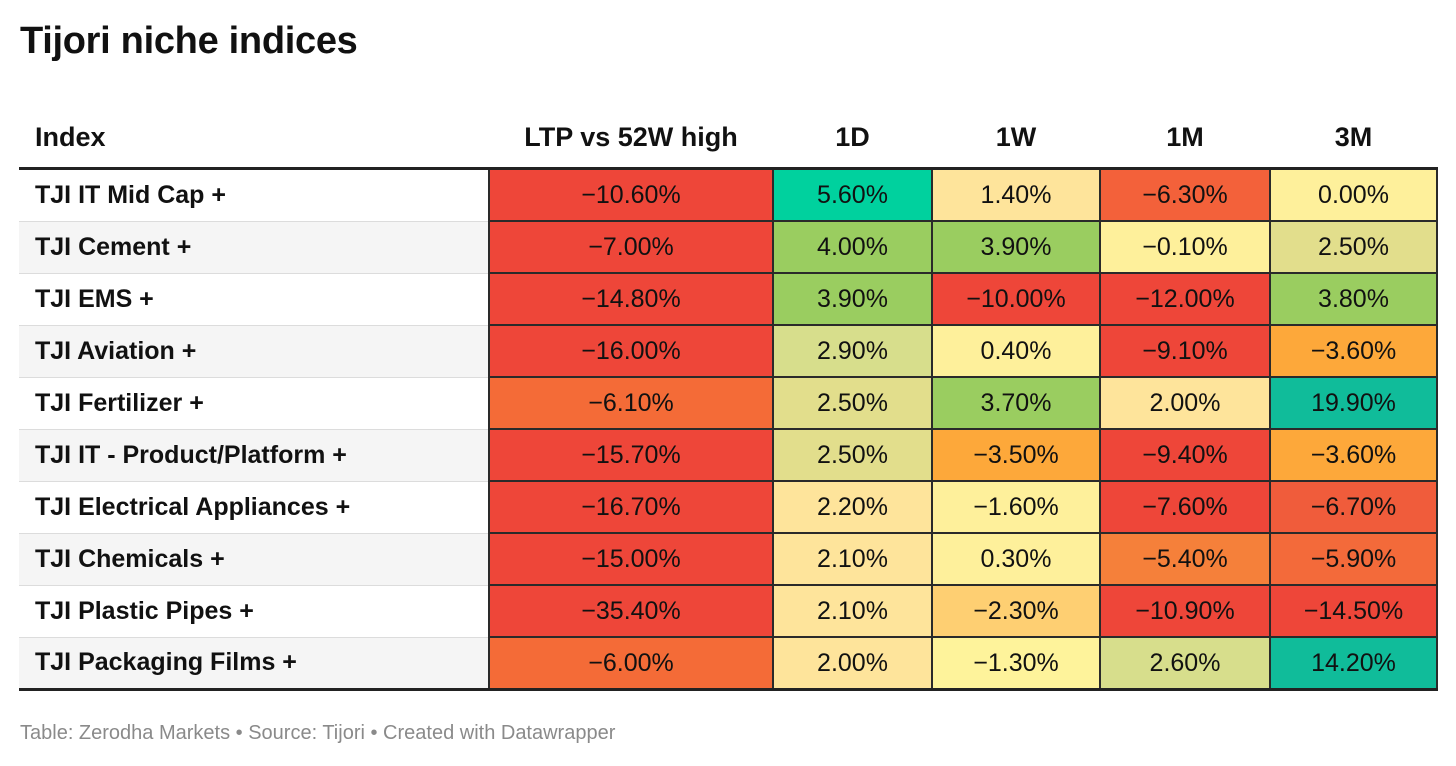 Image resolution: width=1456 pixels, height=766 pixels. What do you see at coordinates (631, 559) in the screenshot?
I see `value-cell-ltp-vs-52w-high: −15.00%` at bounding box center [631, 559].